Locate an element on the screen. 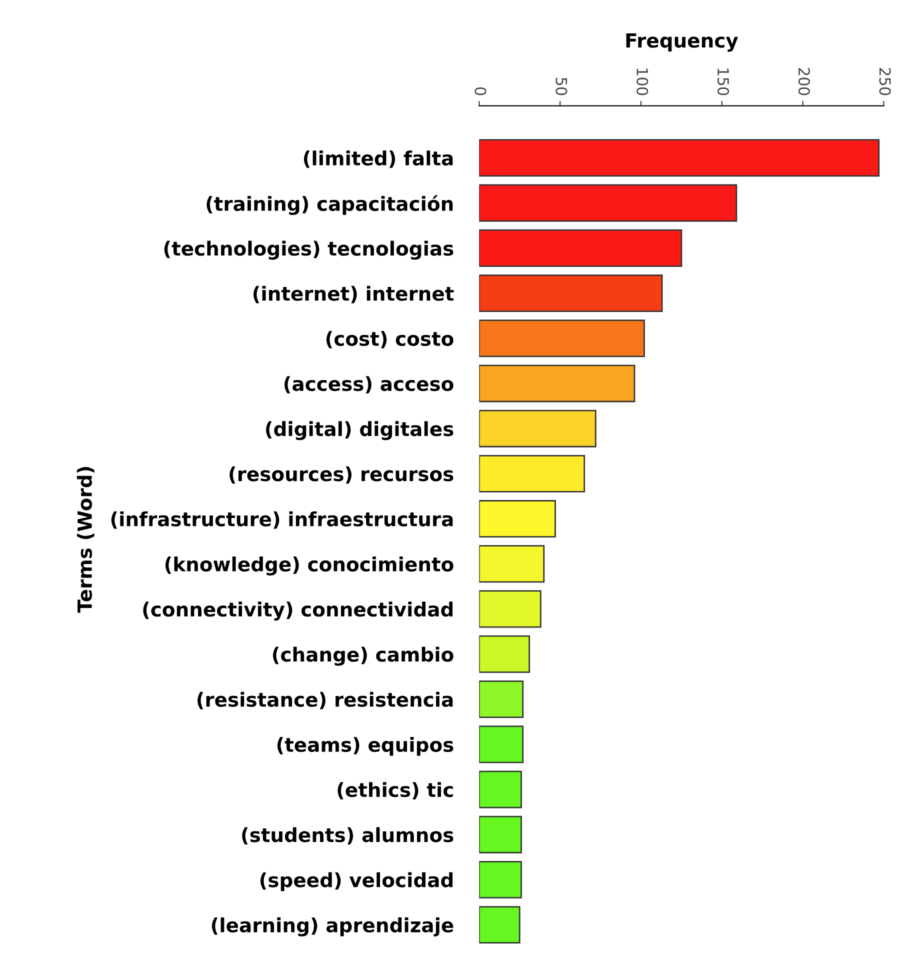 The image size is (899, 955). x-axis-title: Frequency is located at coordinates (682, 42).